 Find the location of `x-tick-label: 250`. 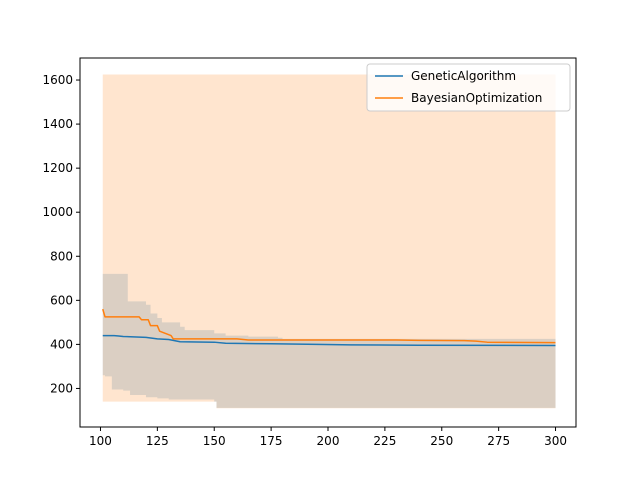

x-tick-label: 250 is located at coordinates (441, 441).